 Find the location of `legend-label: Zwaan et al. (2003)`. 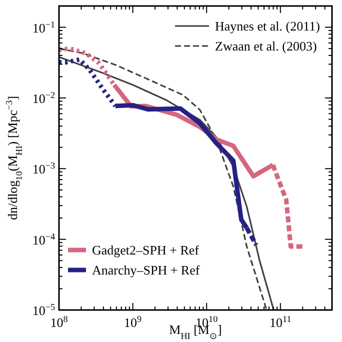

legend-label: Zwaan et al. (2003) is located at coordinates (266, 46).